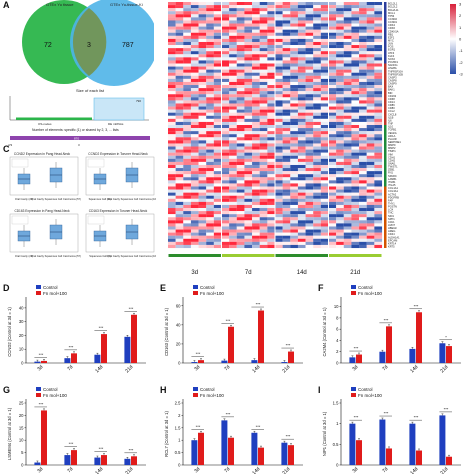 The image size is (474, 474). Describe the element at coordinates (414, 470) in the screenshot. I see `bar-category-label: 14d` at that location.